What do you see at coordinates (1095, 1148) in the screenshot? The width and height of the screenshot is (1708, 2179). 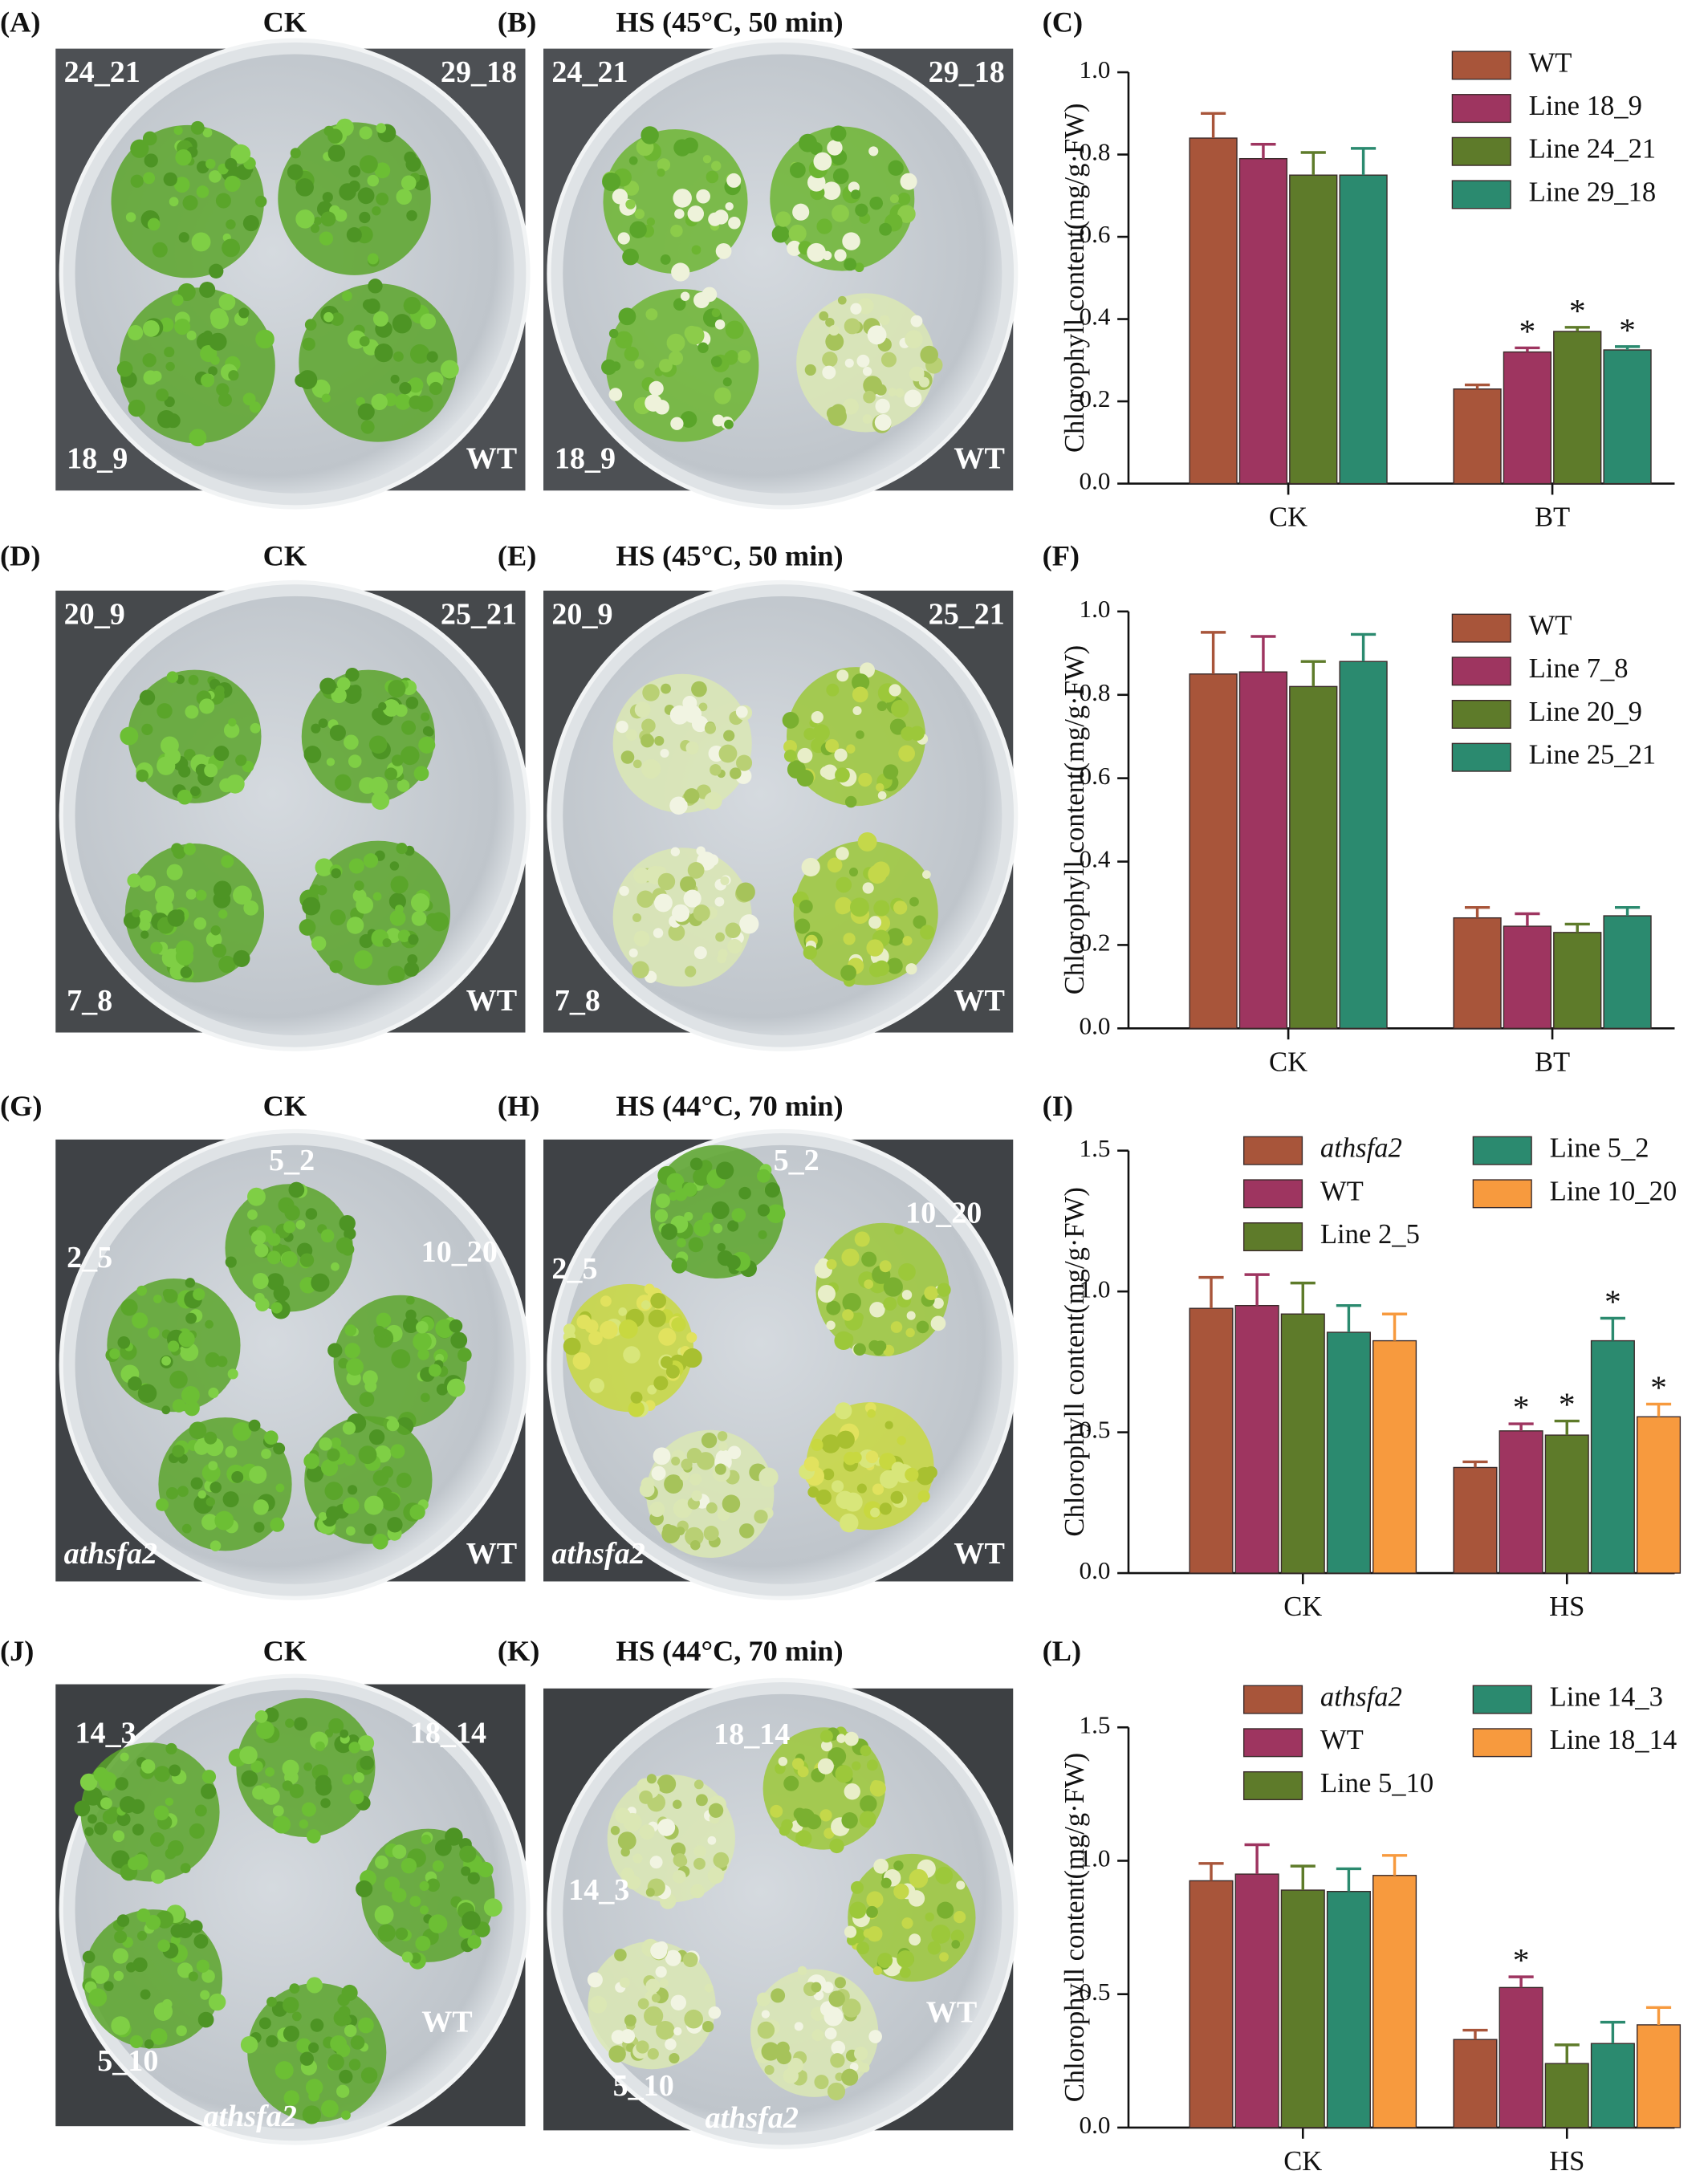 I see `y-tick-label: 1.5` at bounding box center [1095, 1148].